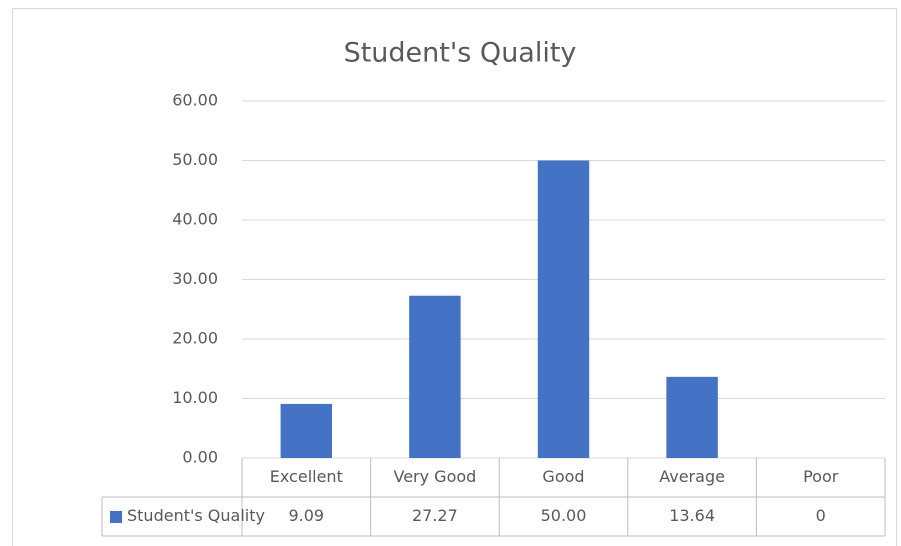  Describe the element at coordinates (692, 515) in the screenshot. I see `table-value: 13.64` at that location.